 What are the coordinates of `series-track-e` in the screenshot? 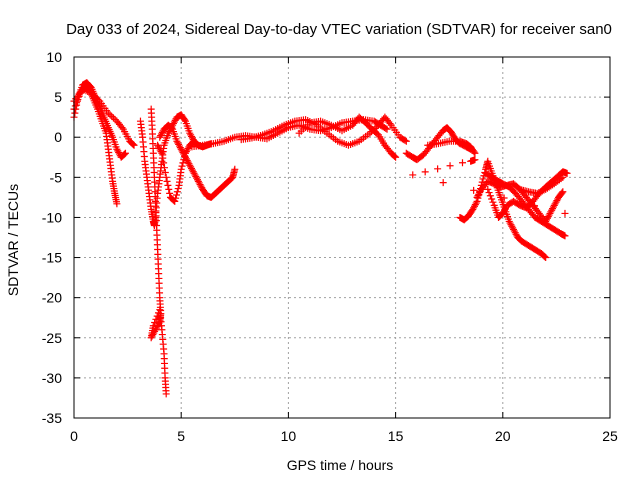 It's located at (158, 251).